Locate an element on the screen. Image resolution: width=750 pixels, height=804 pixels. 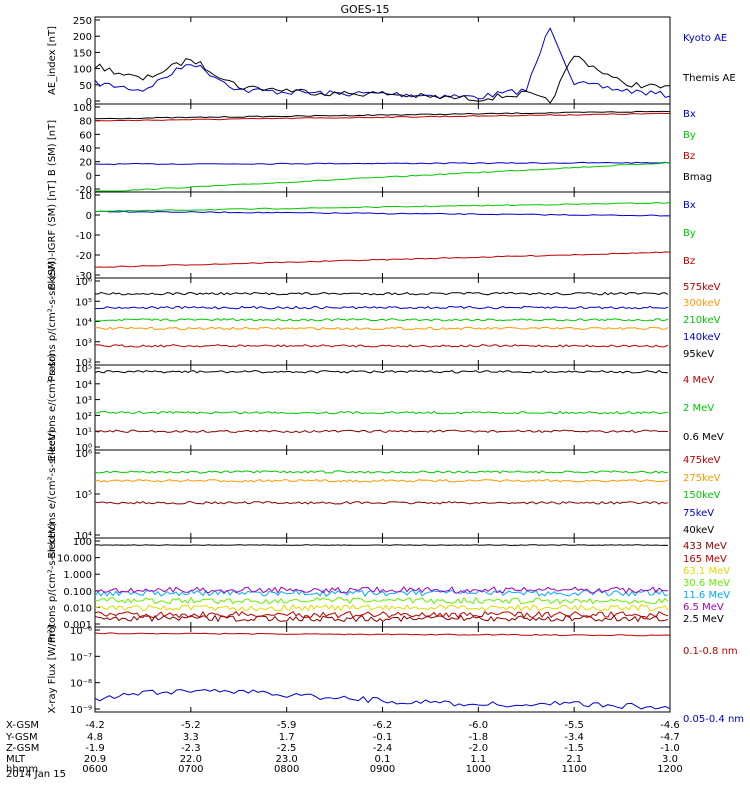
x-axis-value: -1.0 is located at coordinates (670, 748).